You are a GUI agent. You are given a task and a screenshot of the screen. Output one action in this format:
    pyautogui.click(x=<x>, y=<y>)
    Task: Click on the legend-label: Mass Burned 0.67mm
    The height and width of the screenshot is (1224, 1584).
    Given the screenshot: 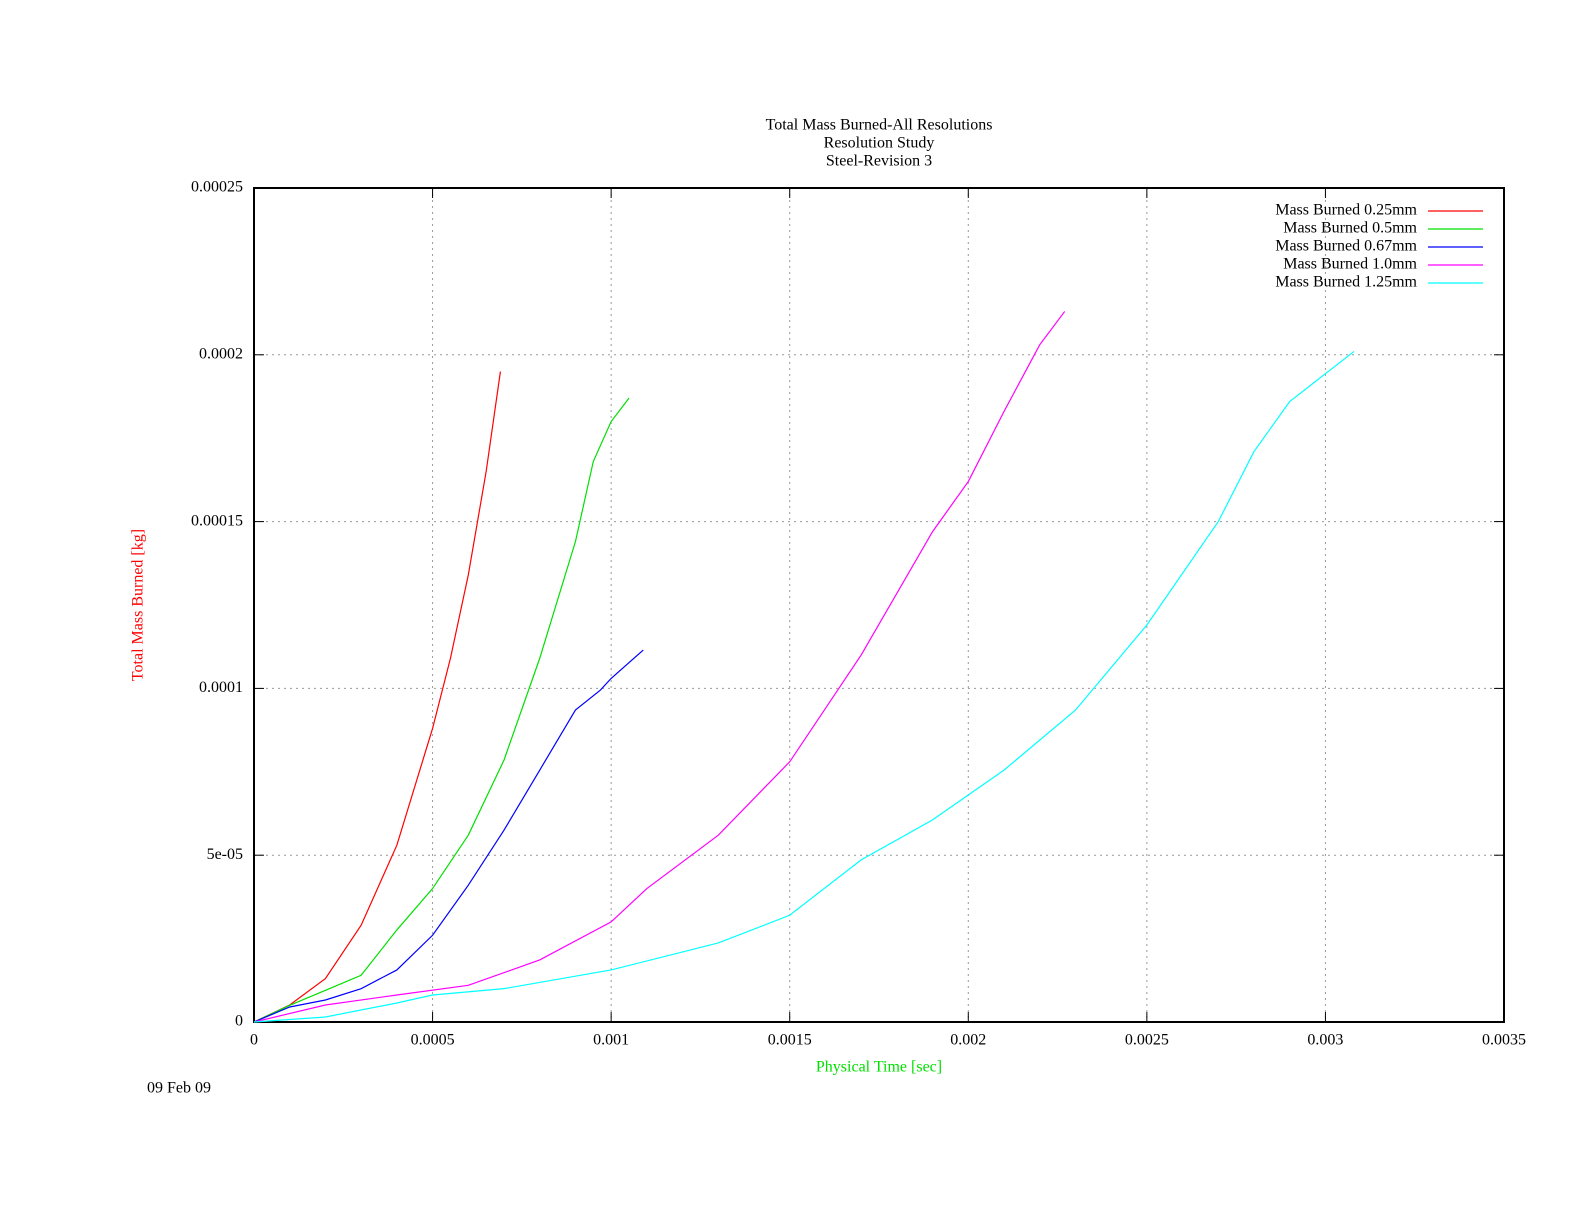 What is the action you would take?
    pyautogui.click(x=1346, y=246)
    